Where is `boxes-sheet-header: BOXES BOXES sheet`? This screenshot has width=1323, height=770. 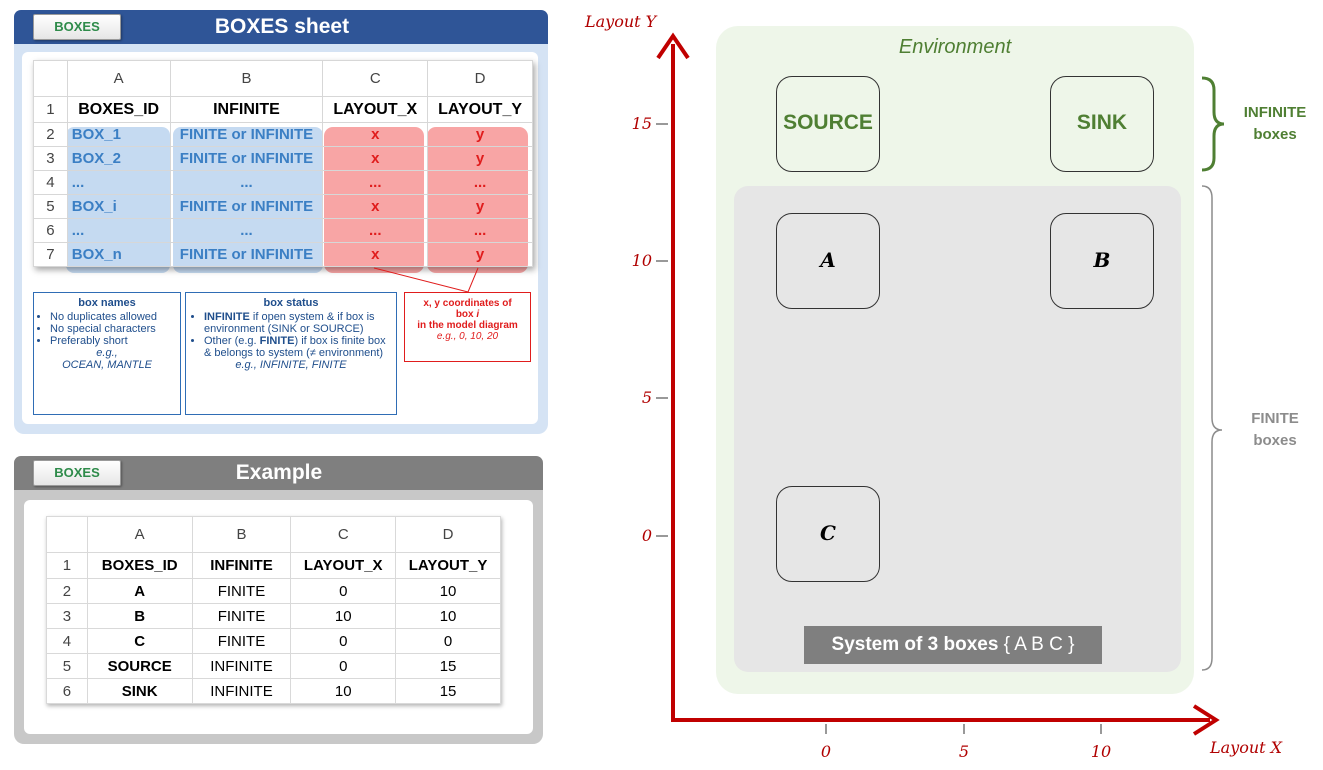 boxes-sheet-header: BOXES BOXES sheet is located at coordinates (281, 27).